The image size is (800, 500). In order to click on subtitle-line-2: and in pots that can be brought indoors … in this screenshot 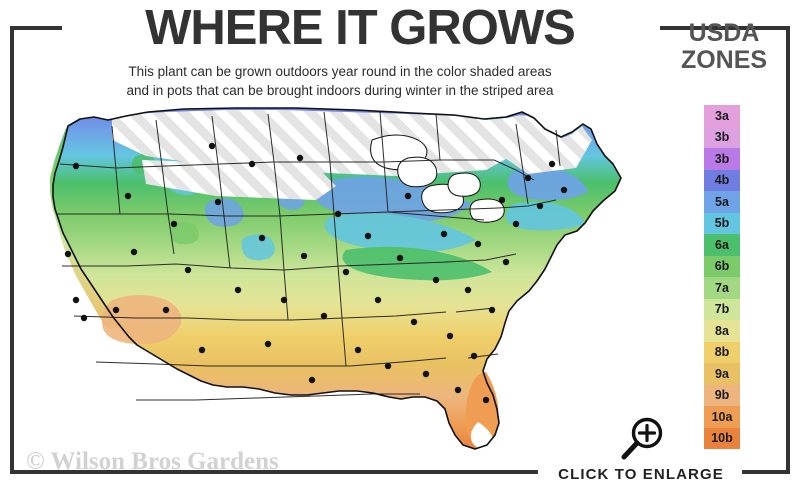, I will do `click(340, 90)`.